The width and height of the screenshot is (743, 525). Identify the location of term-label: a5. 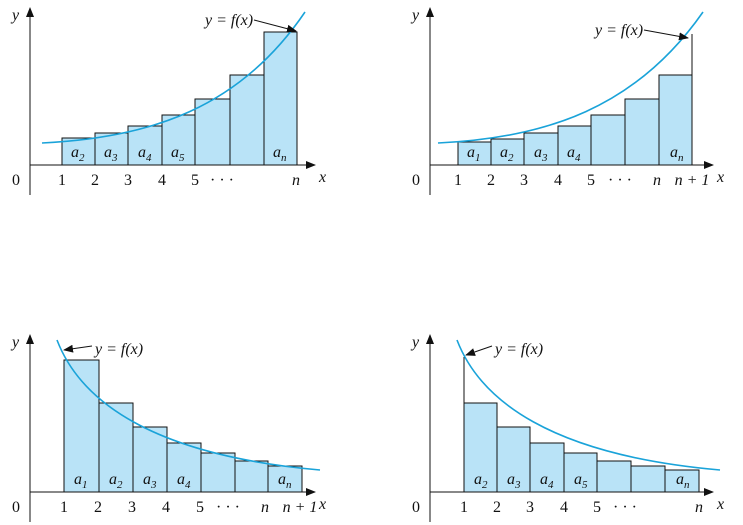
(178, 154).